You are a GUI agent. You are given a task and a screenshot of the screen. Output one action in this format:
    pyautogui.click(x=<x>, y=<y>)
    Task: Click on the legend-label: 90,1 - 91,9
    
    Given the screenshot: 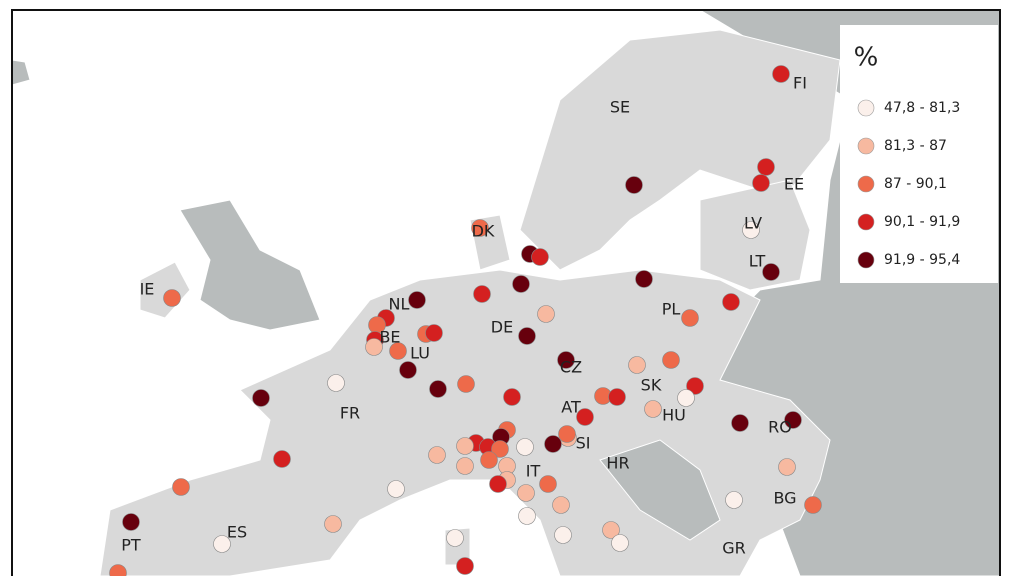 What is the action you would take?
    pyautogui.click(x=922, y=222)
    